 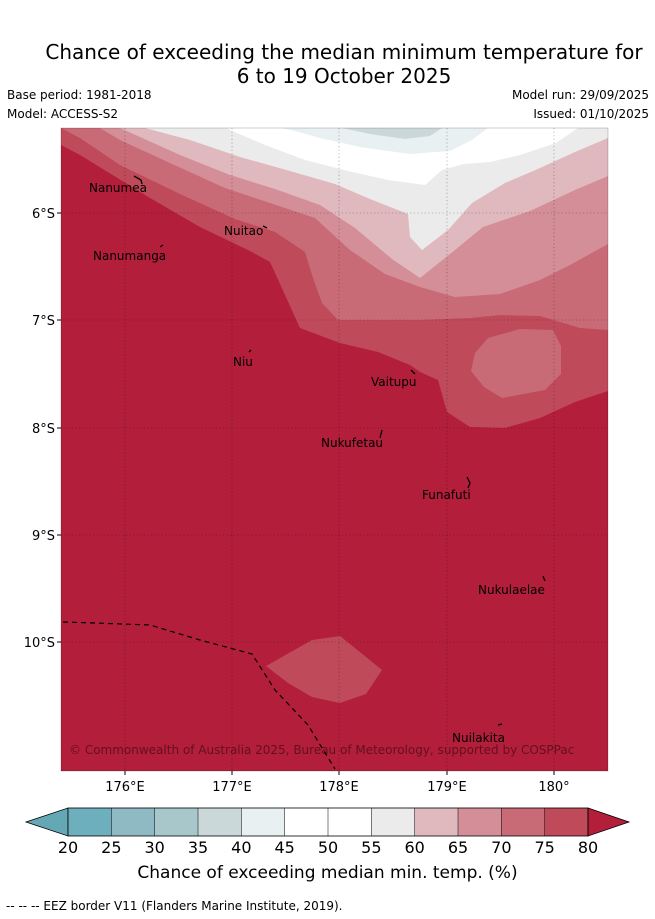 What do you see at coordinates (129, 256) in the screenshot?
I see `island-label-nanumanga: Nanumanga` at bounding box center [129, 256].